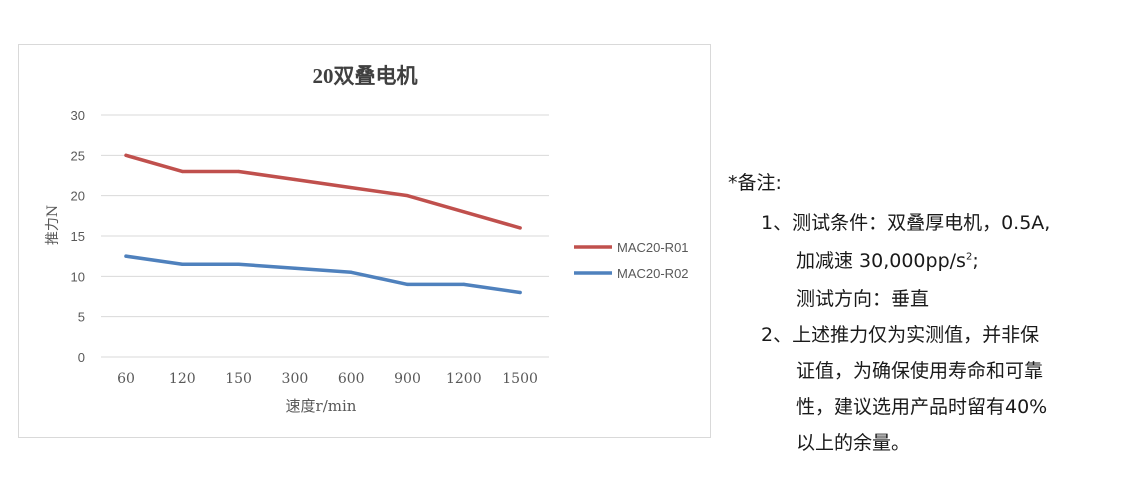 This screenshot has width=1131, height=504. I want to click on note-item-2-line-4: 以上的余量。, so click(853, 443).